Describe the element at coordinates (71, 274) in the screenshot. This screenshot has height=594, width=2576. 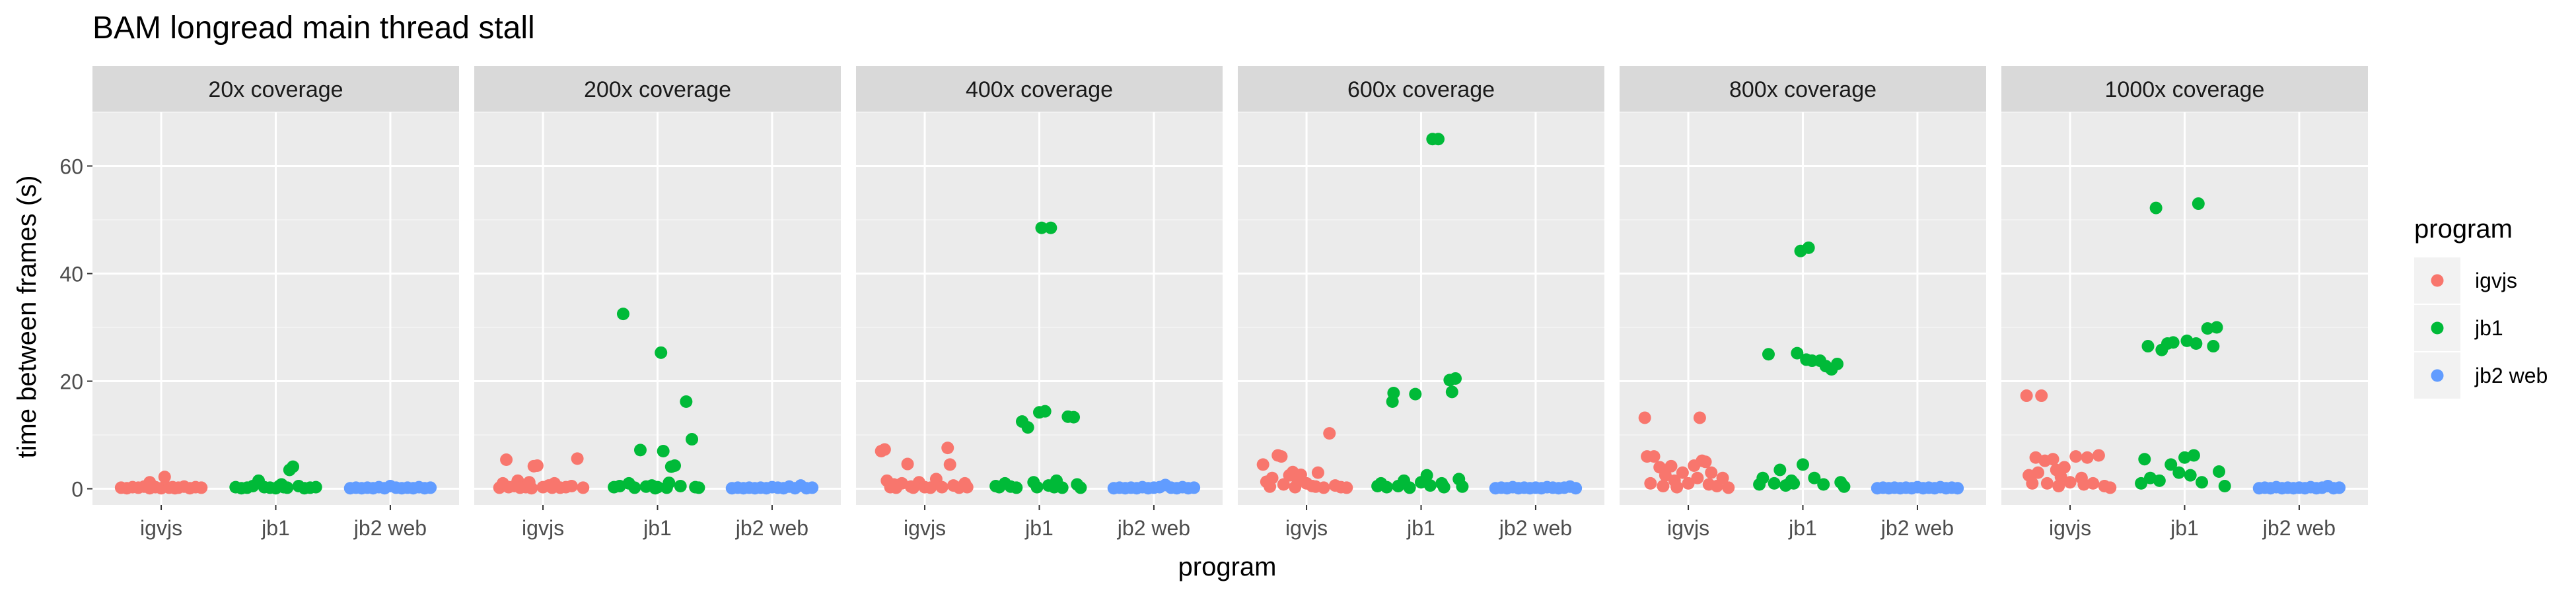
I see `y-tick-label: 40` at that location.